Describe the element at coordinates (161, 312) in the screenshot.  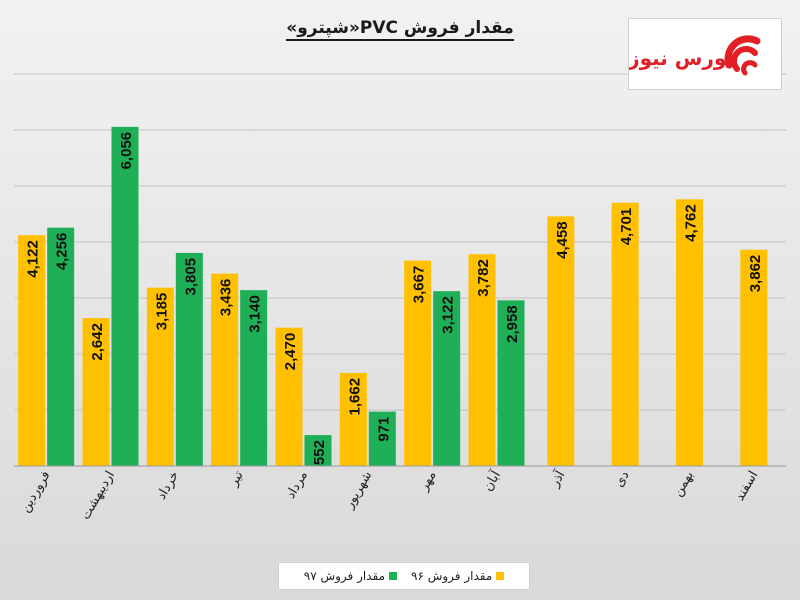
I see `data-label: 3,185` at that location.